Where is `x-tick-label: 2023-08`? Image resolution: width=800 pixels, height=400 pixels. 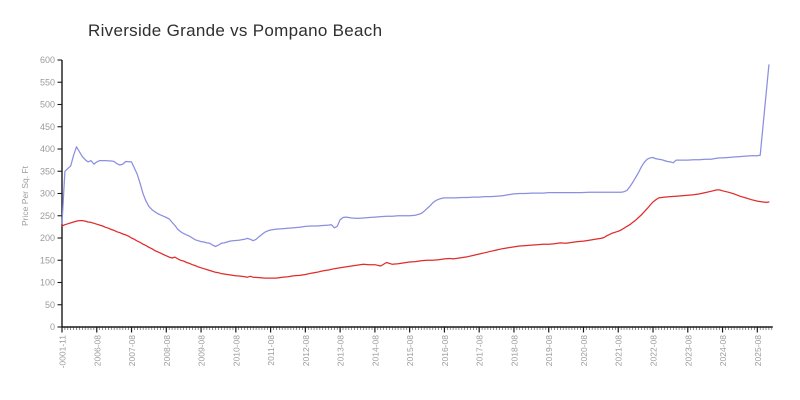 x-tick-label: 2023-08 is located at coordinates (688, 350).